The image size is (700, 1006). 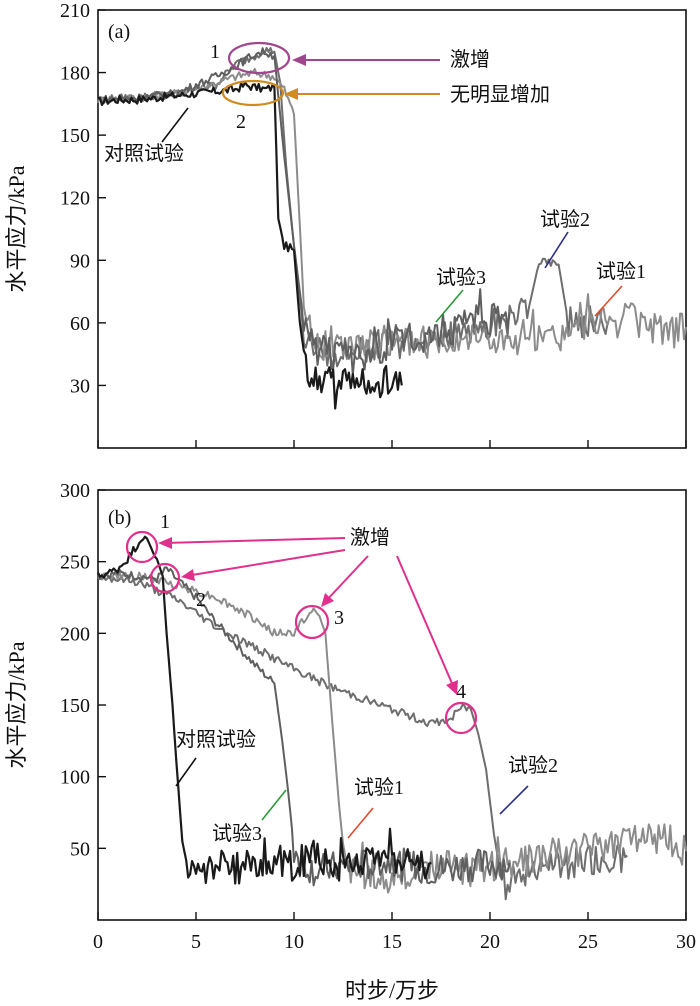 I want to click on annotation-surge-a: 激增, so click(x=470, y=59).